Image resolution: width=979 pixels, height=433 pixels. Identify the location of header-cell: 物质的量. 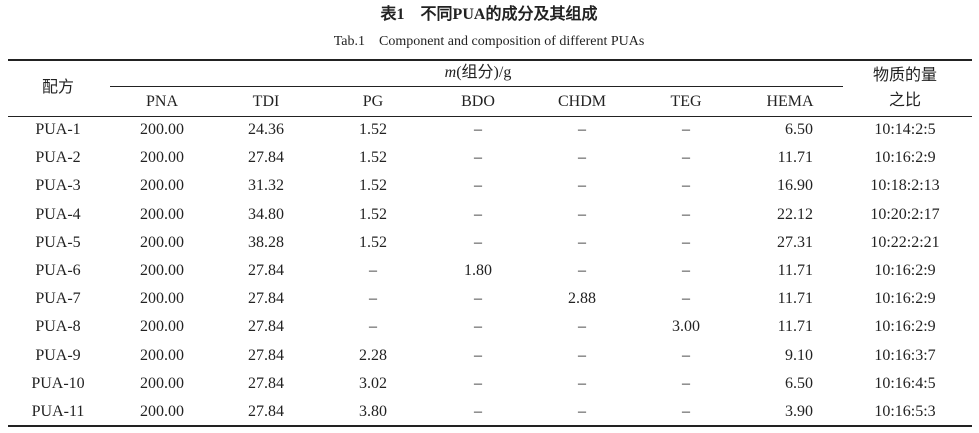
(905, 75).